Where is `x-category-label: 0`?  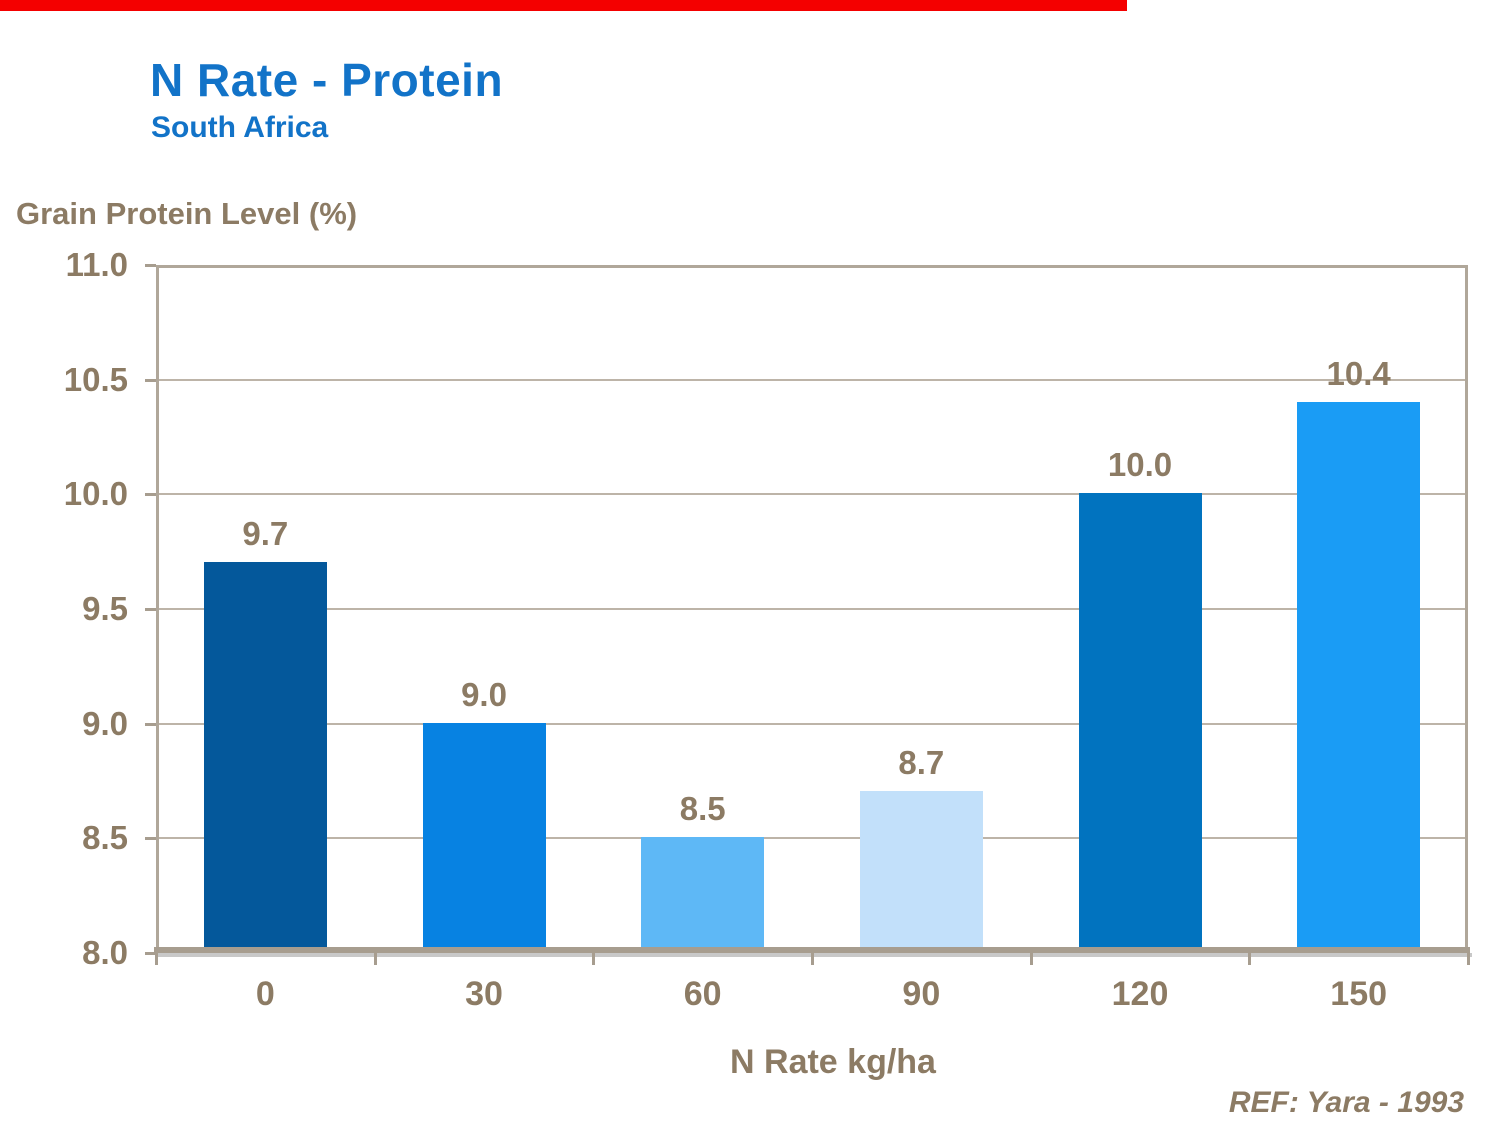
x-category-label: 0 is located at coordinates (265, 994).